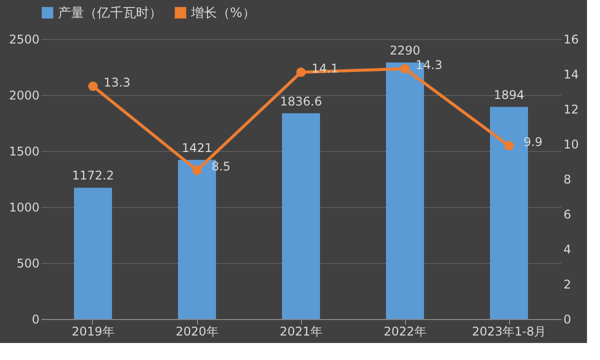  I want to click on x-tick-label: 2023年1-8月, so click(509, 331).